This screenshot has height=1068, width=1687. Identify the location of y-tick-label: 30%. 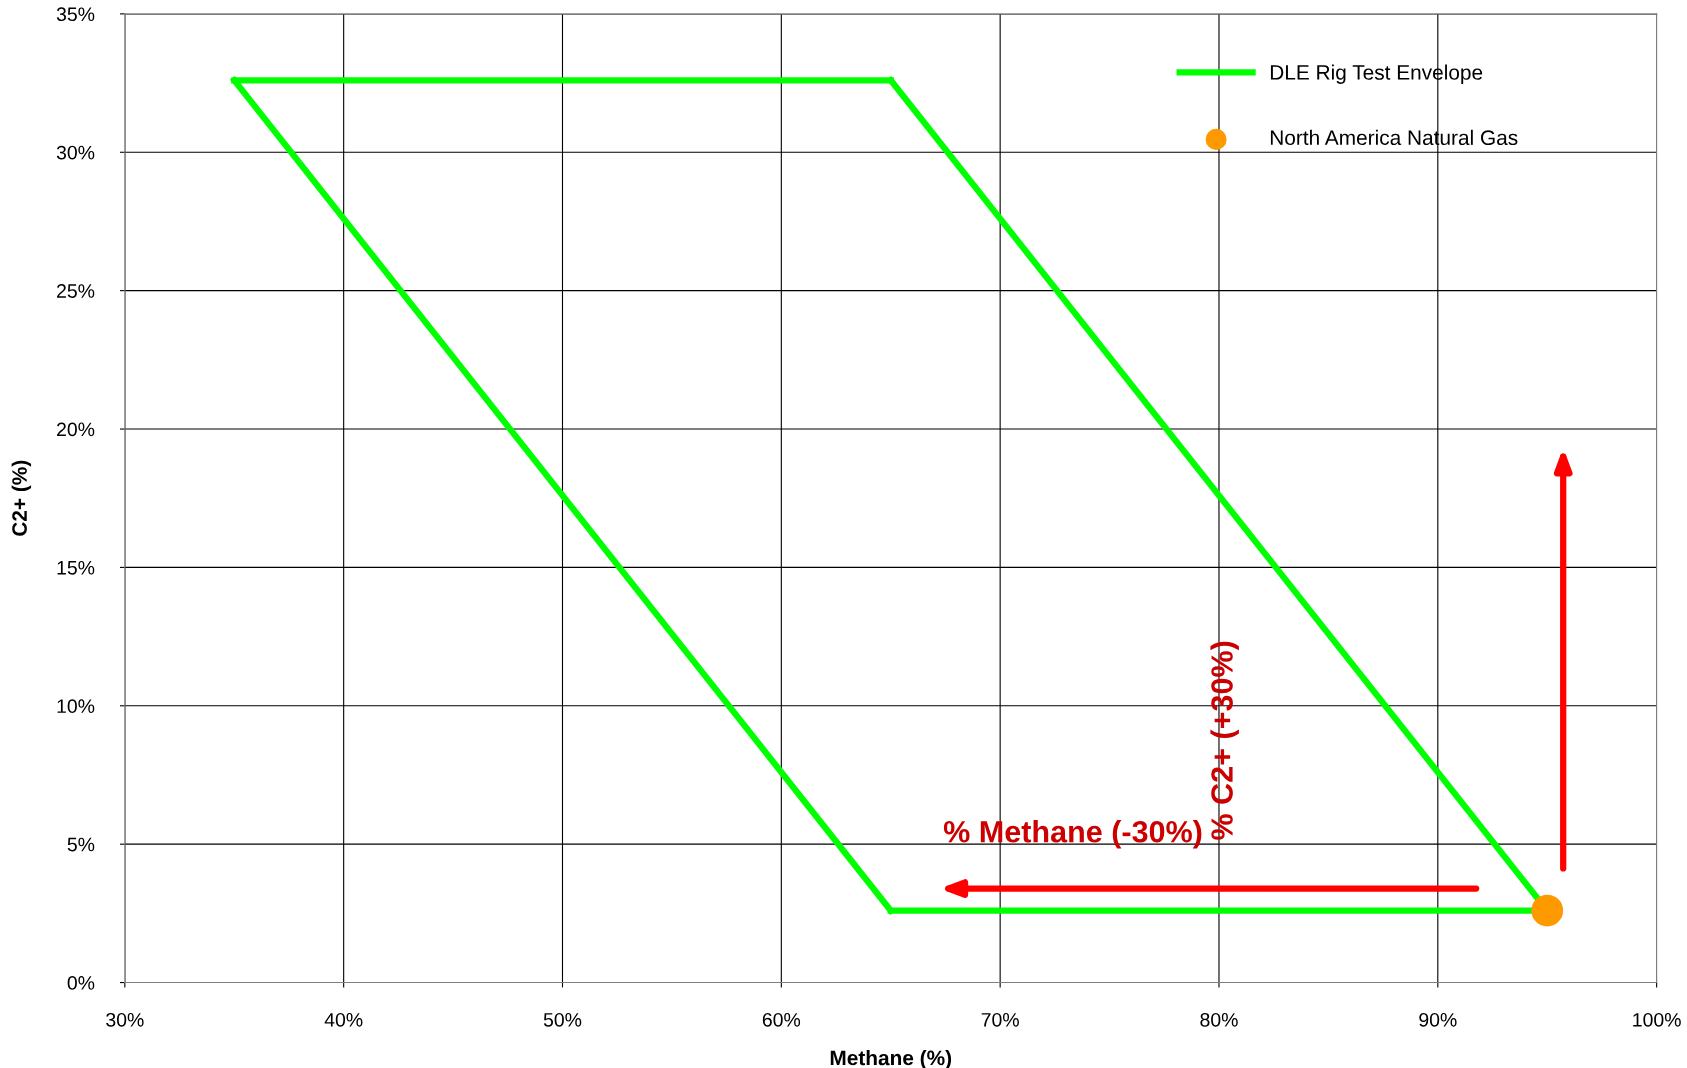
(75, 152).